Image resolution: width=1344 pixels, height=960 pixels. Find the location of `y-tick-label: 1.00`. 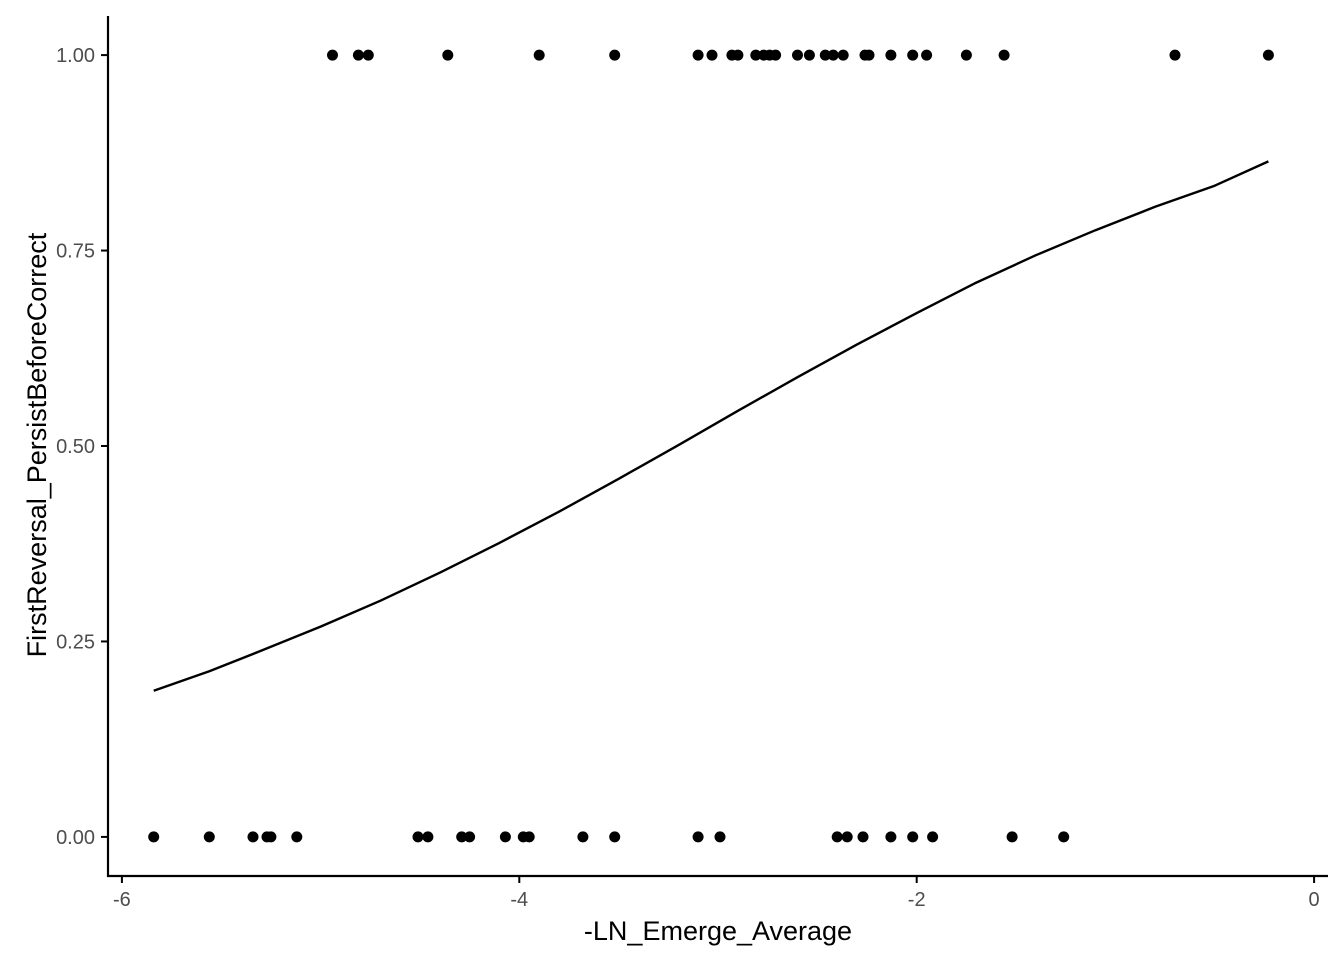

y-tick-label: 1.00 is located at coordinates (75, 56).